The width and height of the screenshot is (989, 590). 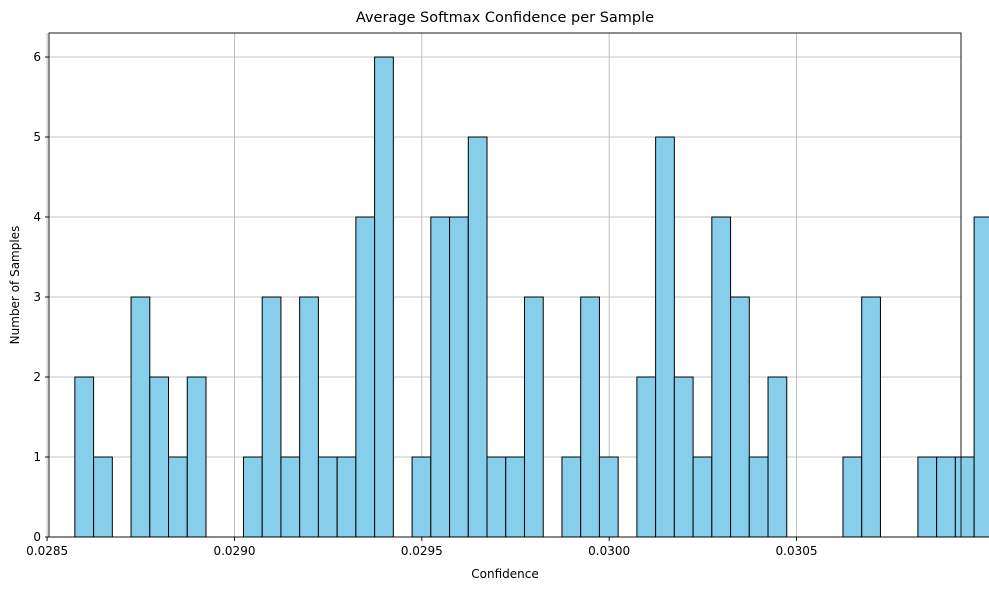 I want to click on x-axis-label: Confidence, so click(x=504, y=574).